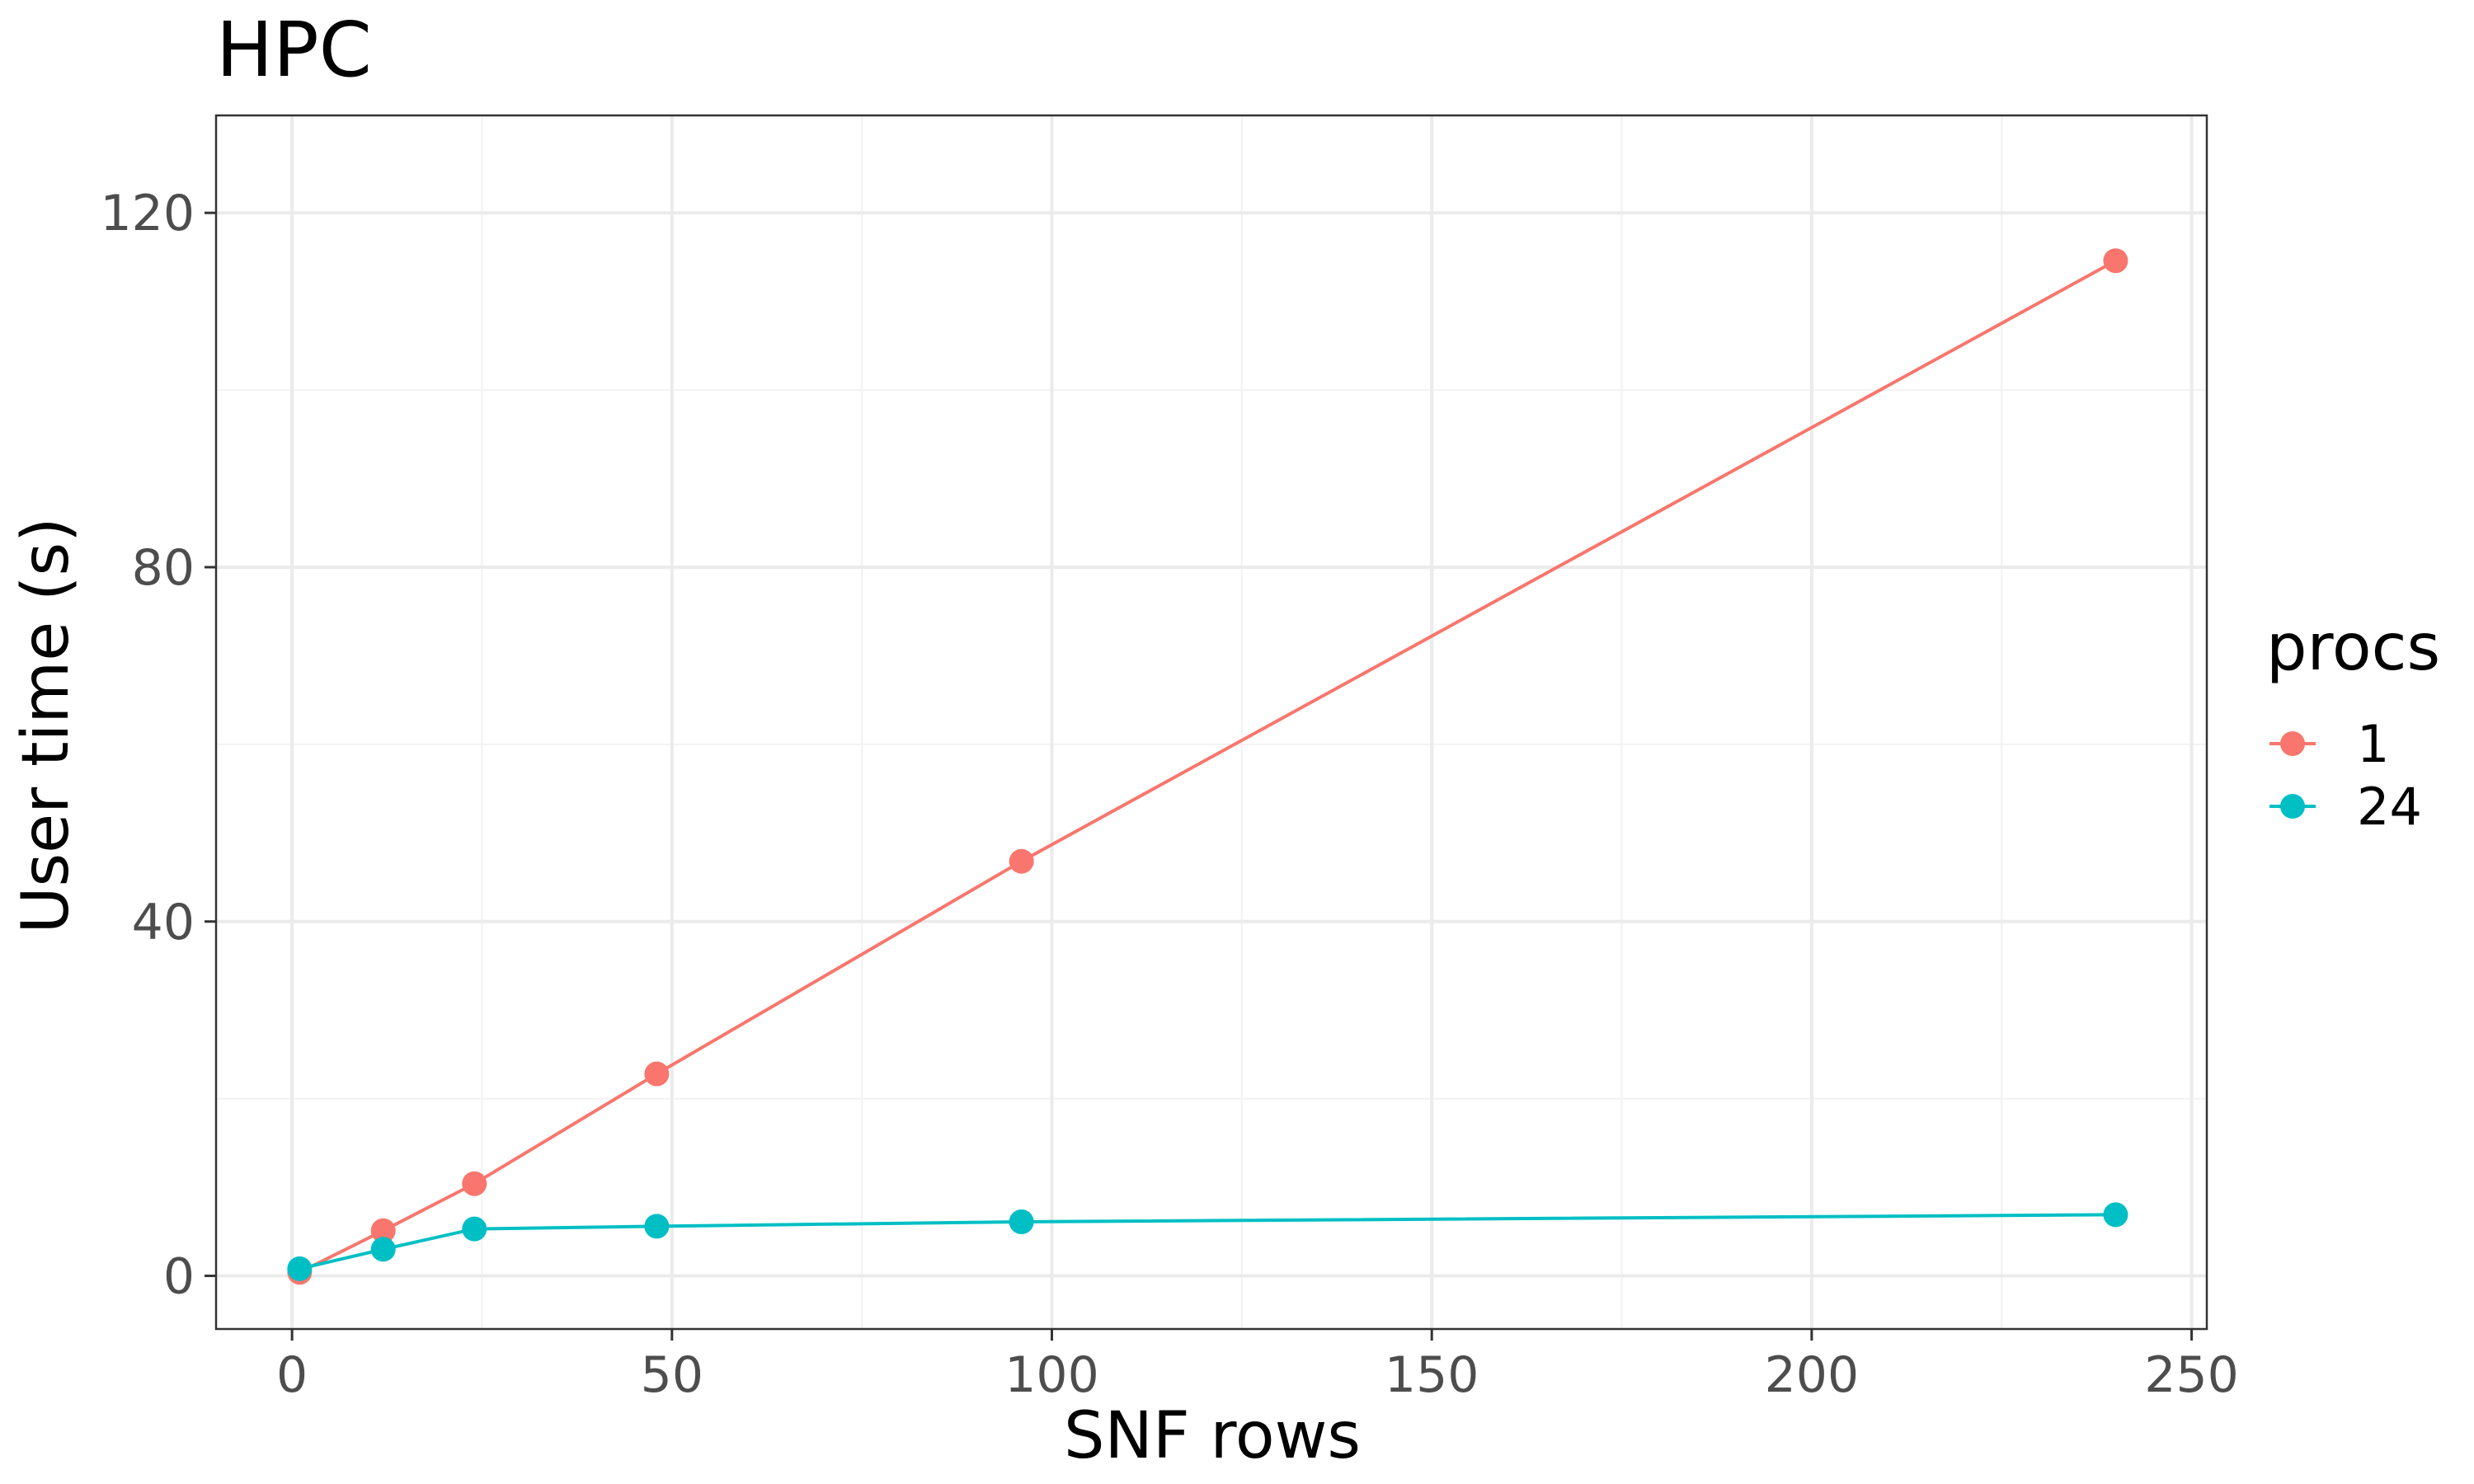  Describe the element at coordinates (2389, 807) in the screenshot. I see `legend-label: 24` at that location.